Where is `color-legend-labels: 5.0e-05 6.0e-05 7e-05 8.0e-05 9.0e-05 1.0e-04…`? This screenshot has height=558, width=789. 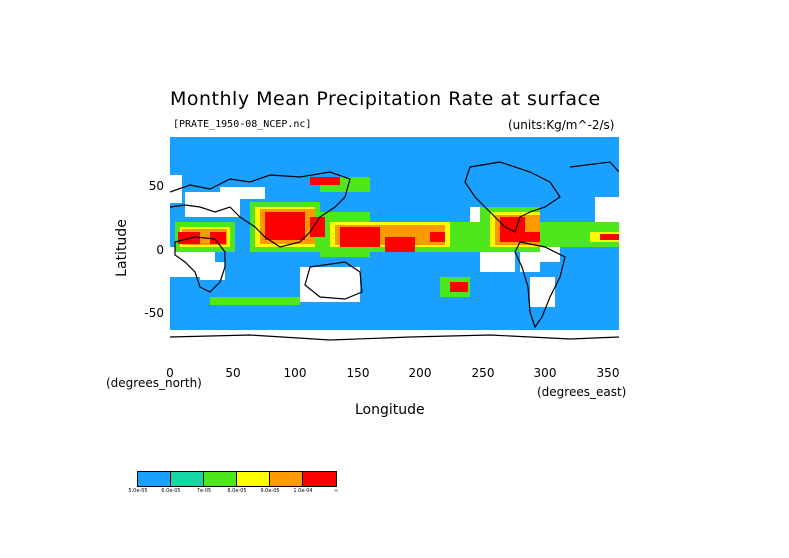 color-legend-labels: 5.0e-05 6.0e-05 7e-05 8.0e-05 9.0e-05 1.0e-04… is located at coordinates (240, 493).